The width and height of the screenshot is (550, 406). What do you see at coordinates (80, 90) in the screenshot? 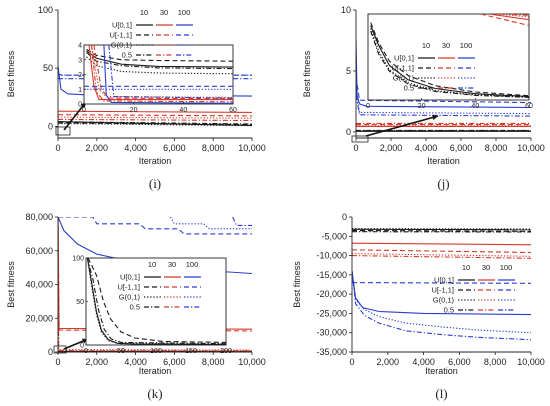
I see `inset-y-tick-label: 1` at bounding box center [80, 90].